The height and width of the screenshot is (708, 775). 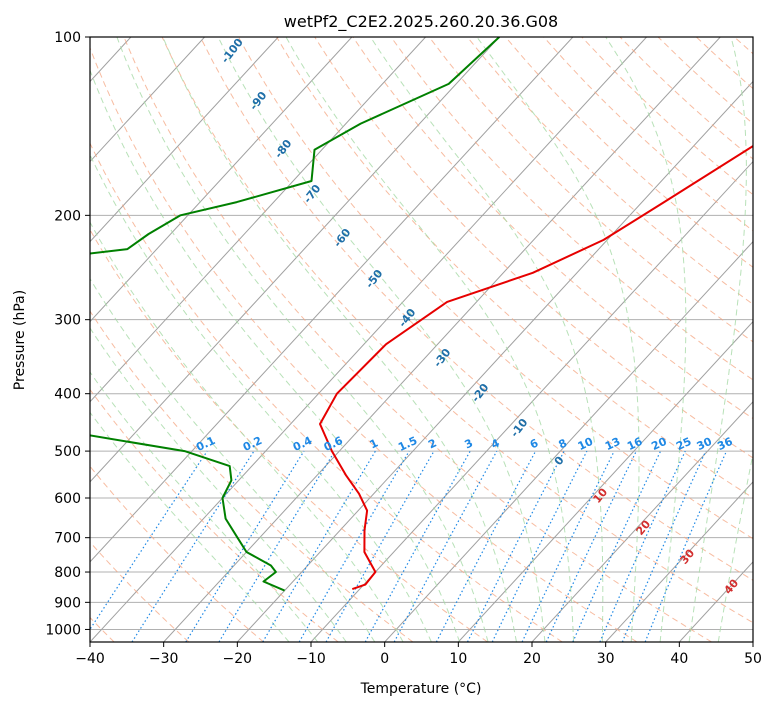 I want to click on y-tick-label: 300, so click(x=67, y=321).